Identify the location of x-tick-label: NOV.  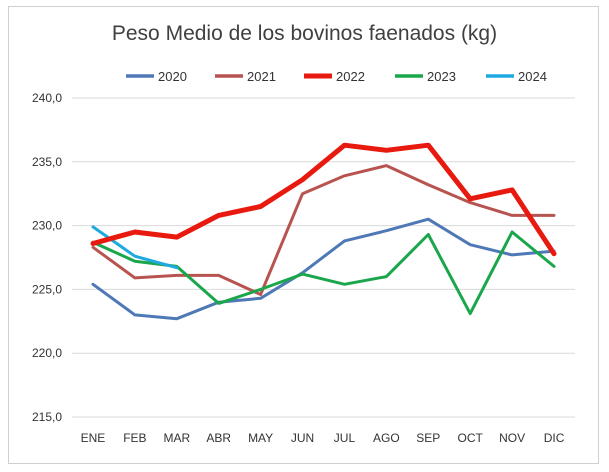
(512, 438).